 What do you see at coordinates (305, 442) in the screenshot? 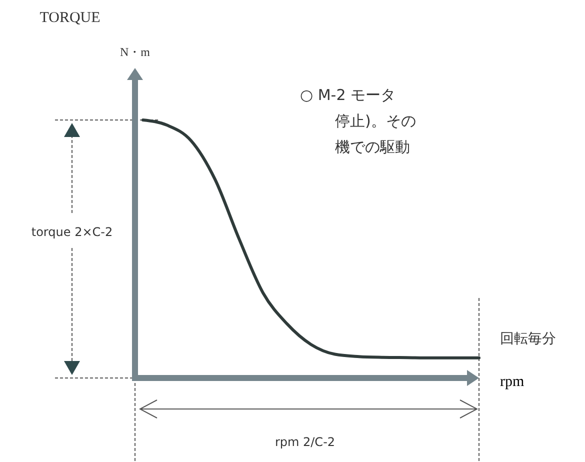
I see `text: rpm 2/C-2` at bounding box center [305, 442].